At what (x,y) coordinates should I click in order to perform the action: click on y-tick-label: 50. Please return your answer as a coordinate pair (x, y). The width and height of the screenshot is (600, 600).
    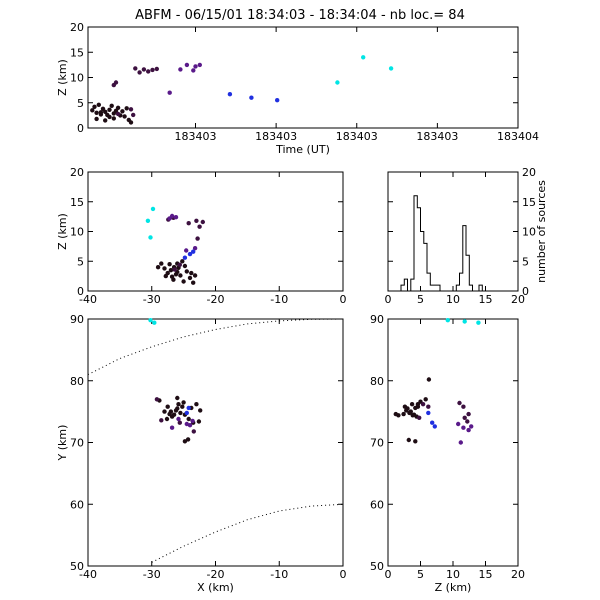
    Looking at the image, I should click on (77, 566).